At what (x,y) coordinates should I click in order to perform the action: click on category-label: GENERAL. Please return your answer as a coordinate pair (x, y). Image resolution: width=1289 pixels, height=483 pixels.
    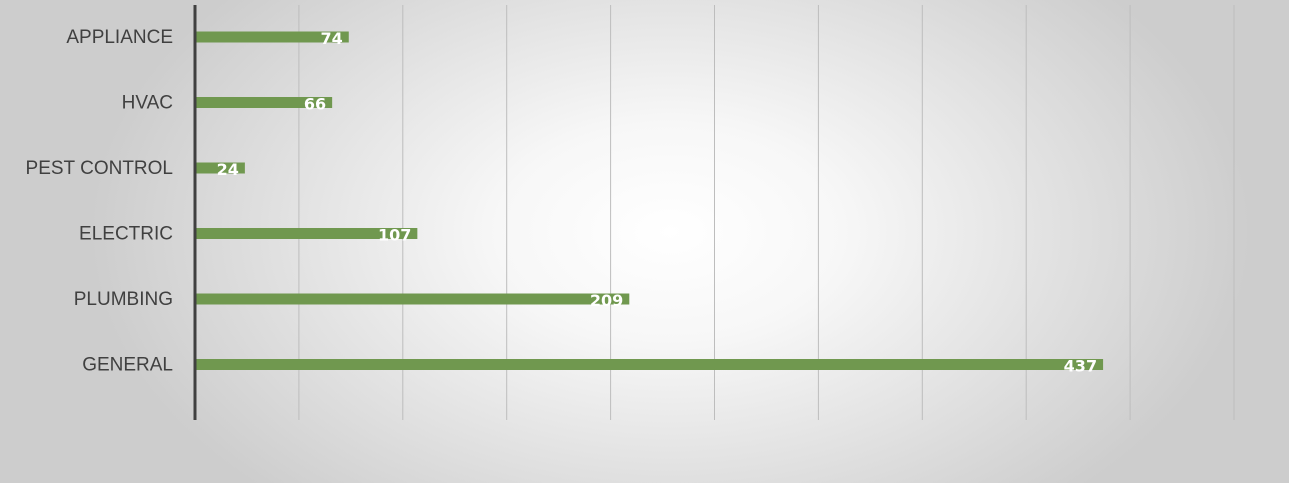
    Looking at the image, I should click on (127, 365).